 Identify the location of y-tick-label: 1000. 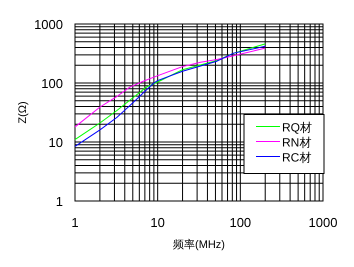
(48, 24).